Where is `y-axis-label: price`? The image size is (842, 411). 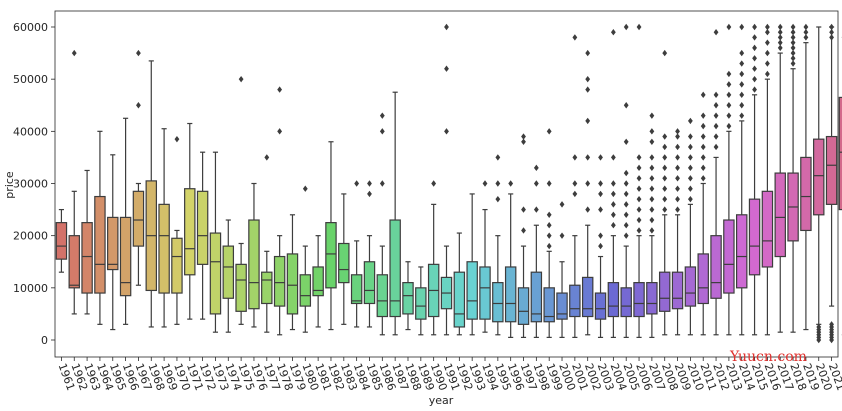 y-axis-label: price is located at coordinates (9, 185).